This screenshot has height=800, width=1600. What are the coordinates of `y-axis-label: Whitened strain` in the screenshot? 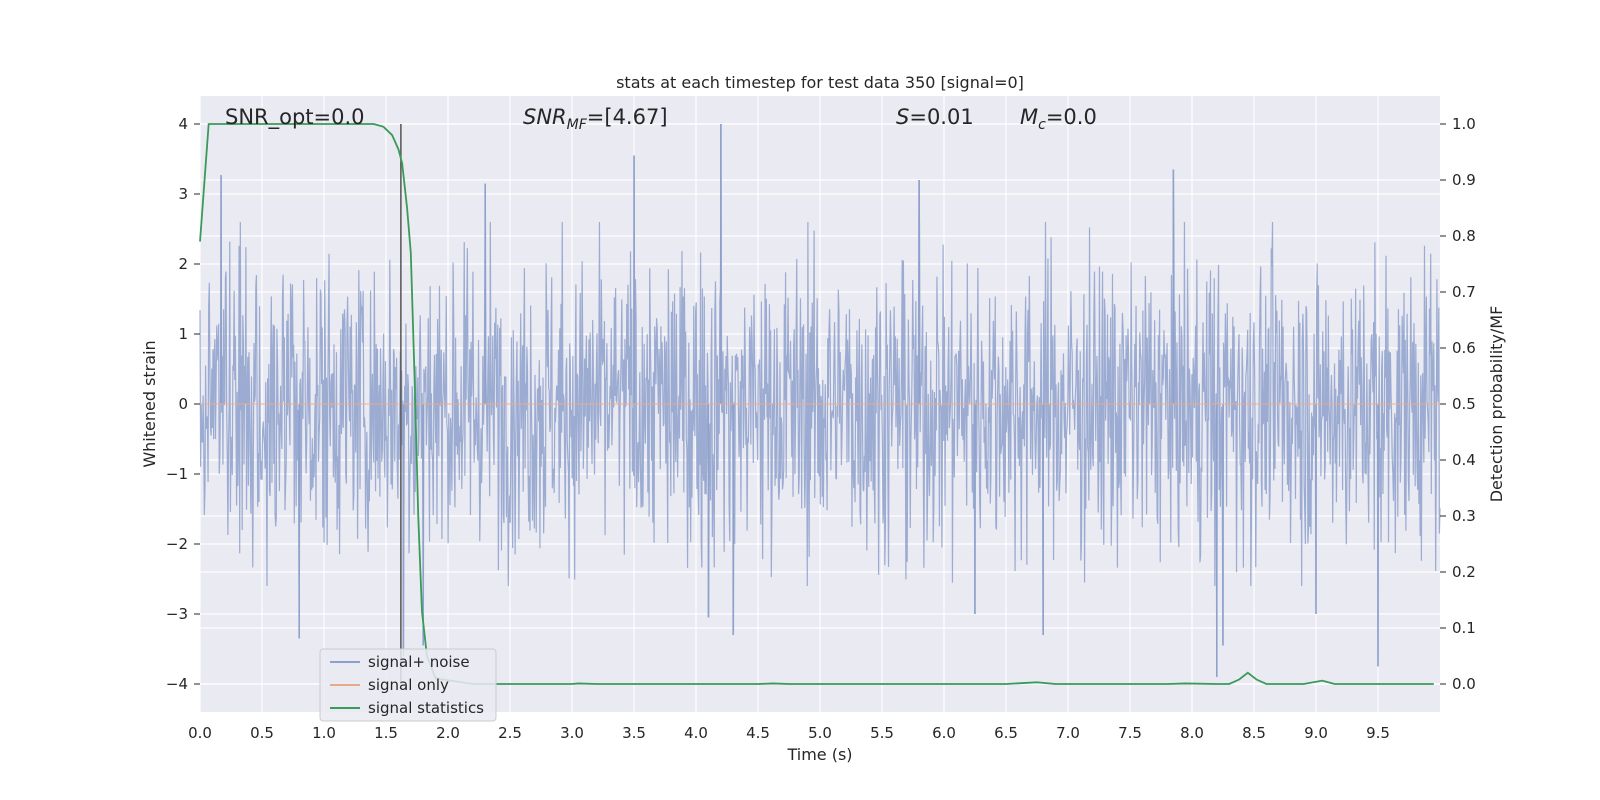 It's located at (149, 403).